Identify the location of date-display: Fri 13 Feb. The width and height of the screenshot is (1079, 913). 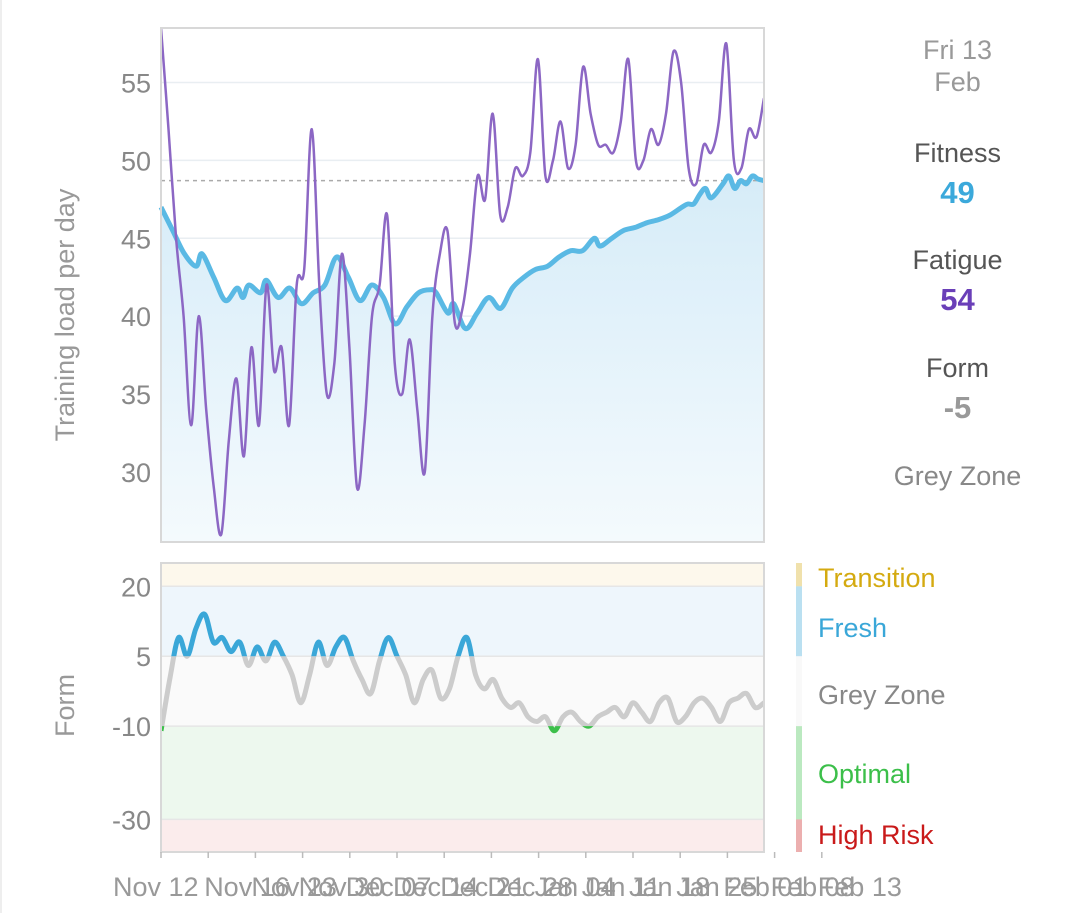
(957, 66).